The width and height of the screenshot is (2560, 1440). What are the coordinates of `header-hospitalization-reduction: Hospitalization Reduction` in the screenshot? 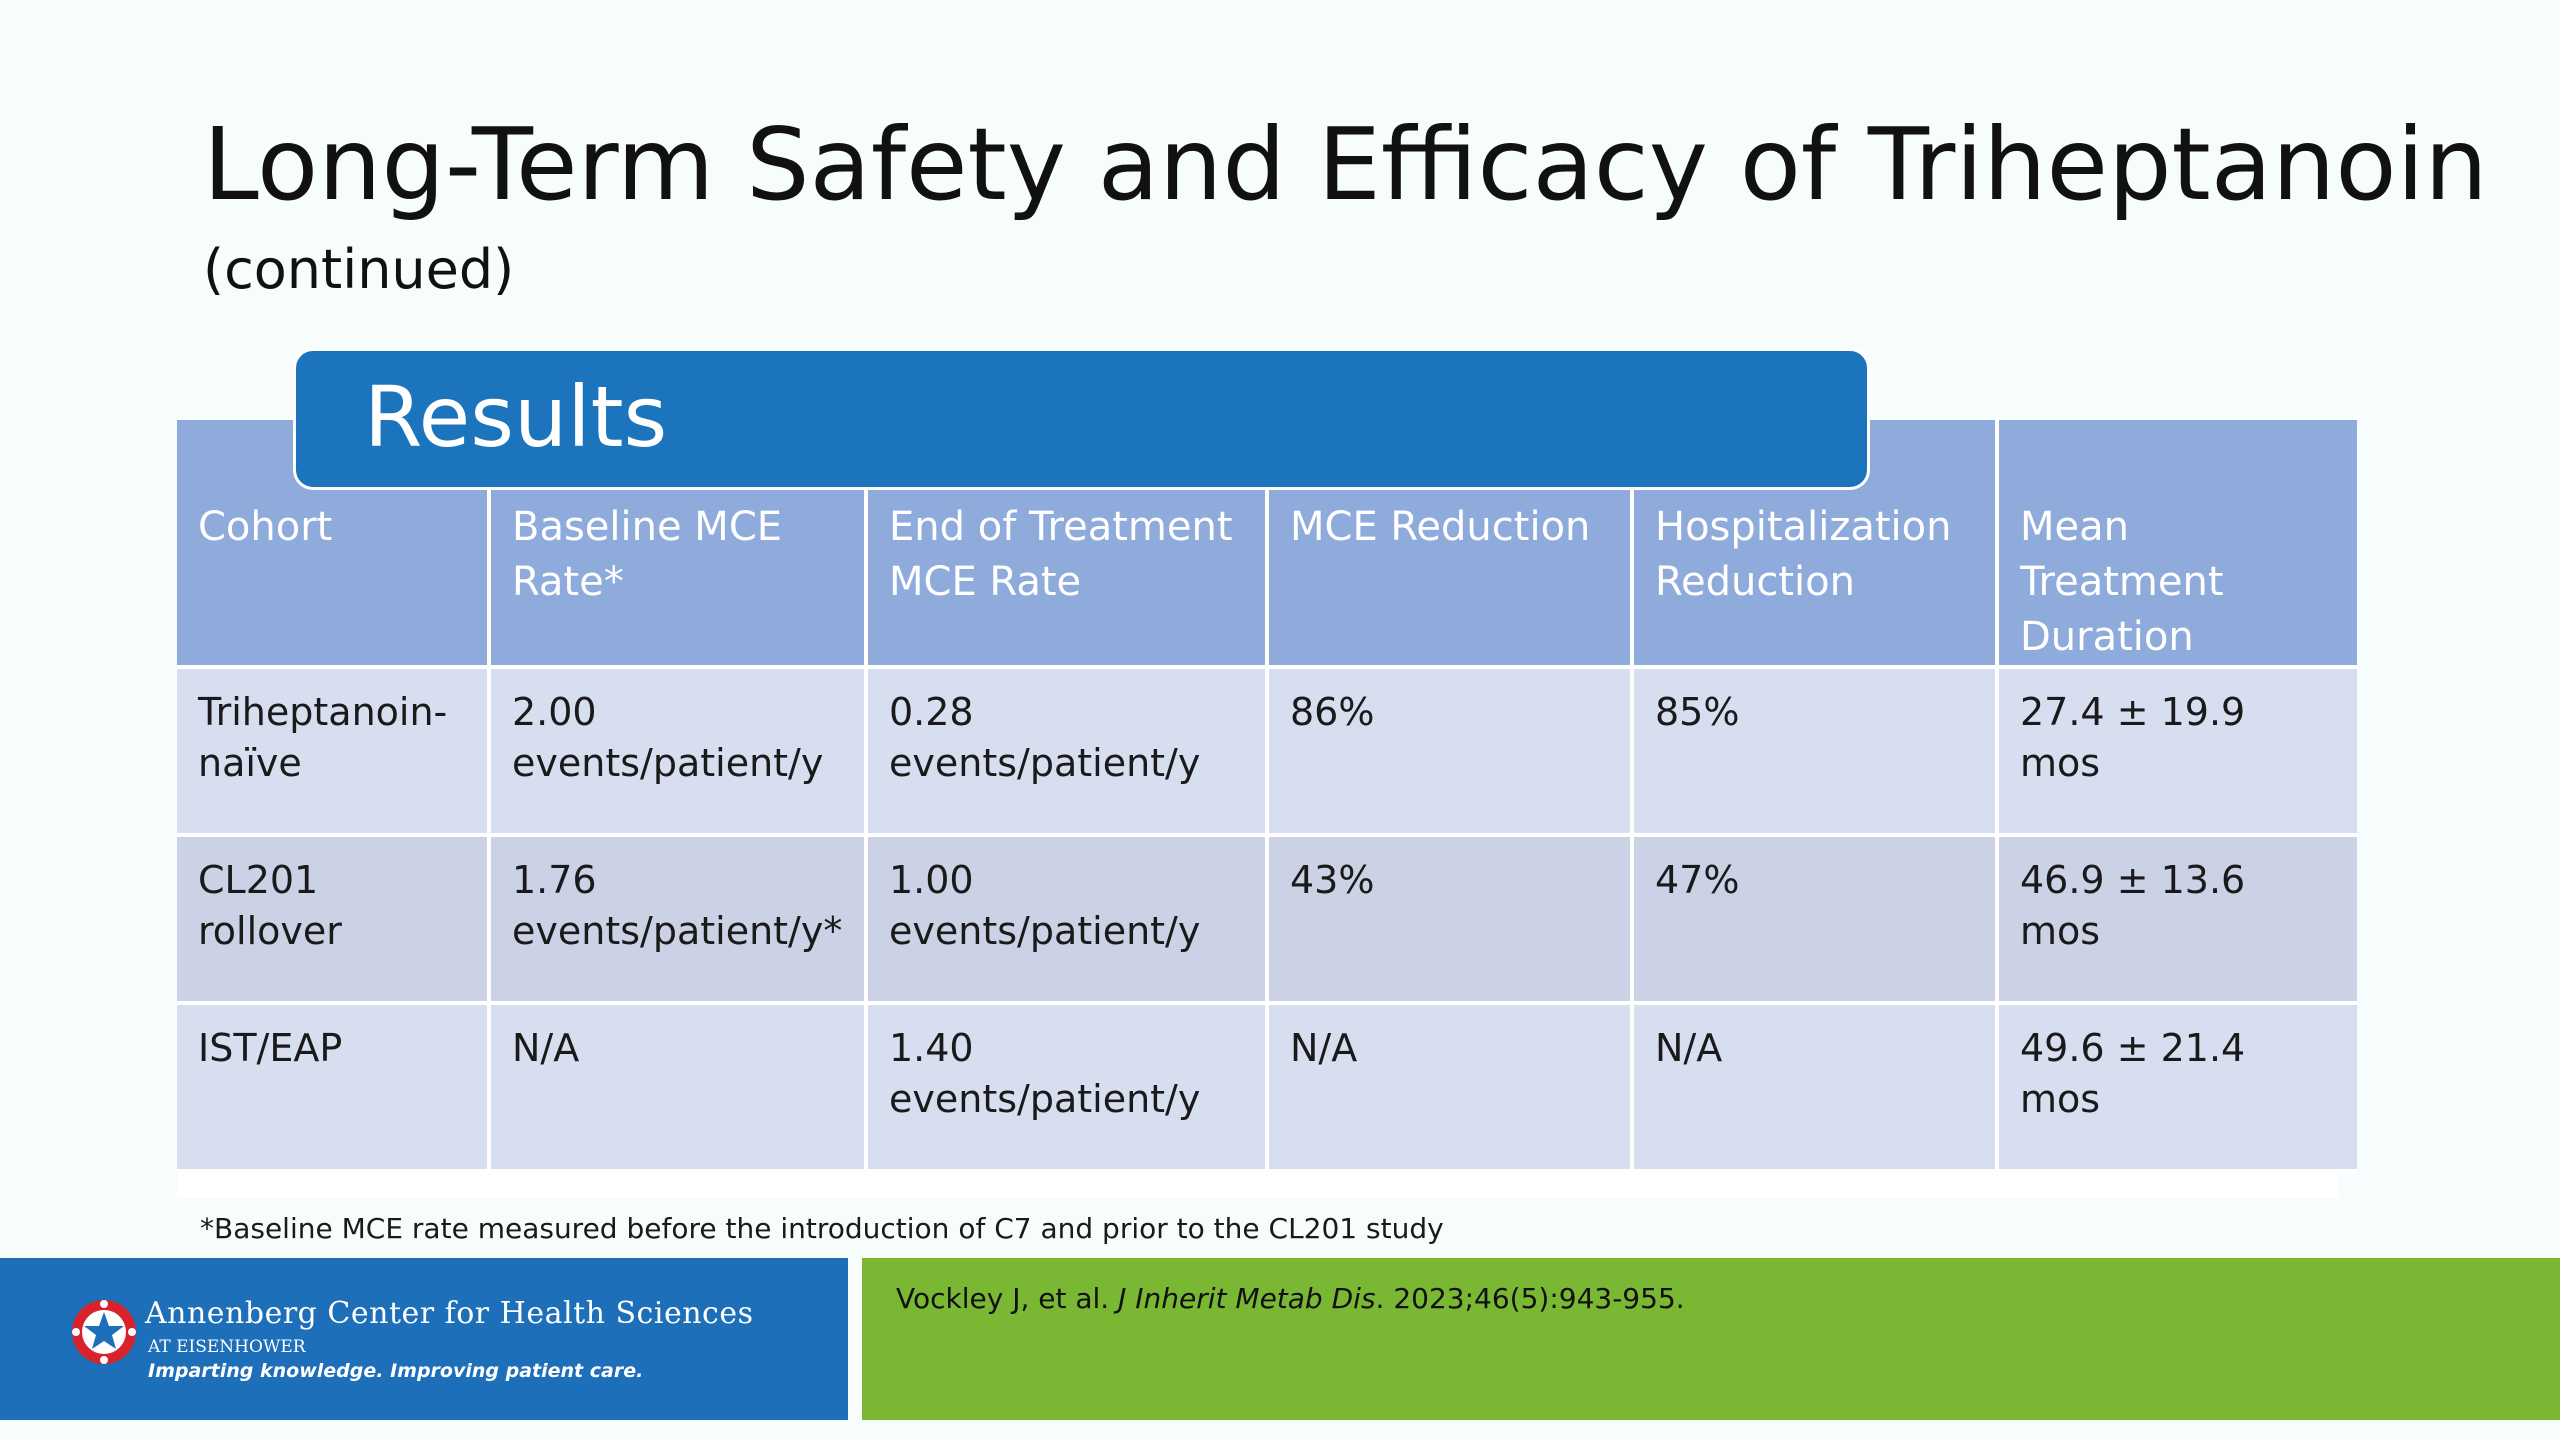 It's located at (1814, 584).